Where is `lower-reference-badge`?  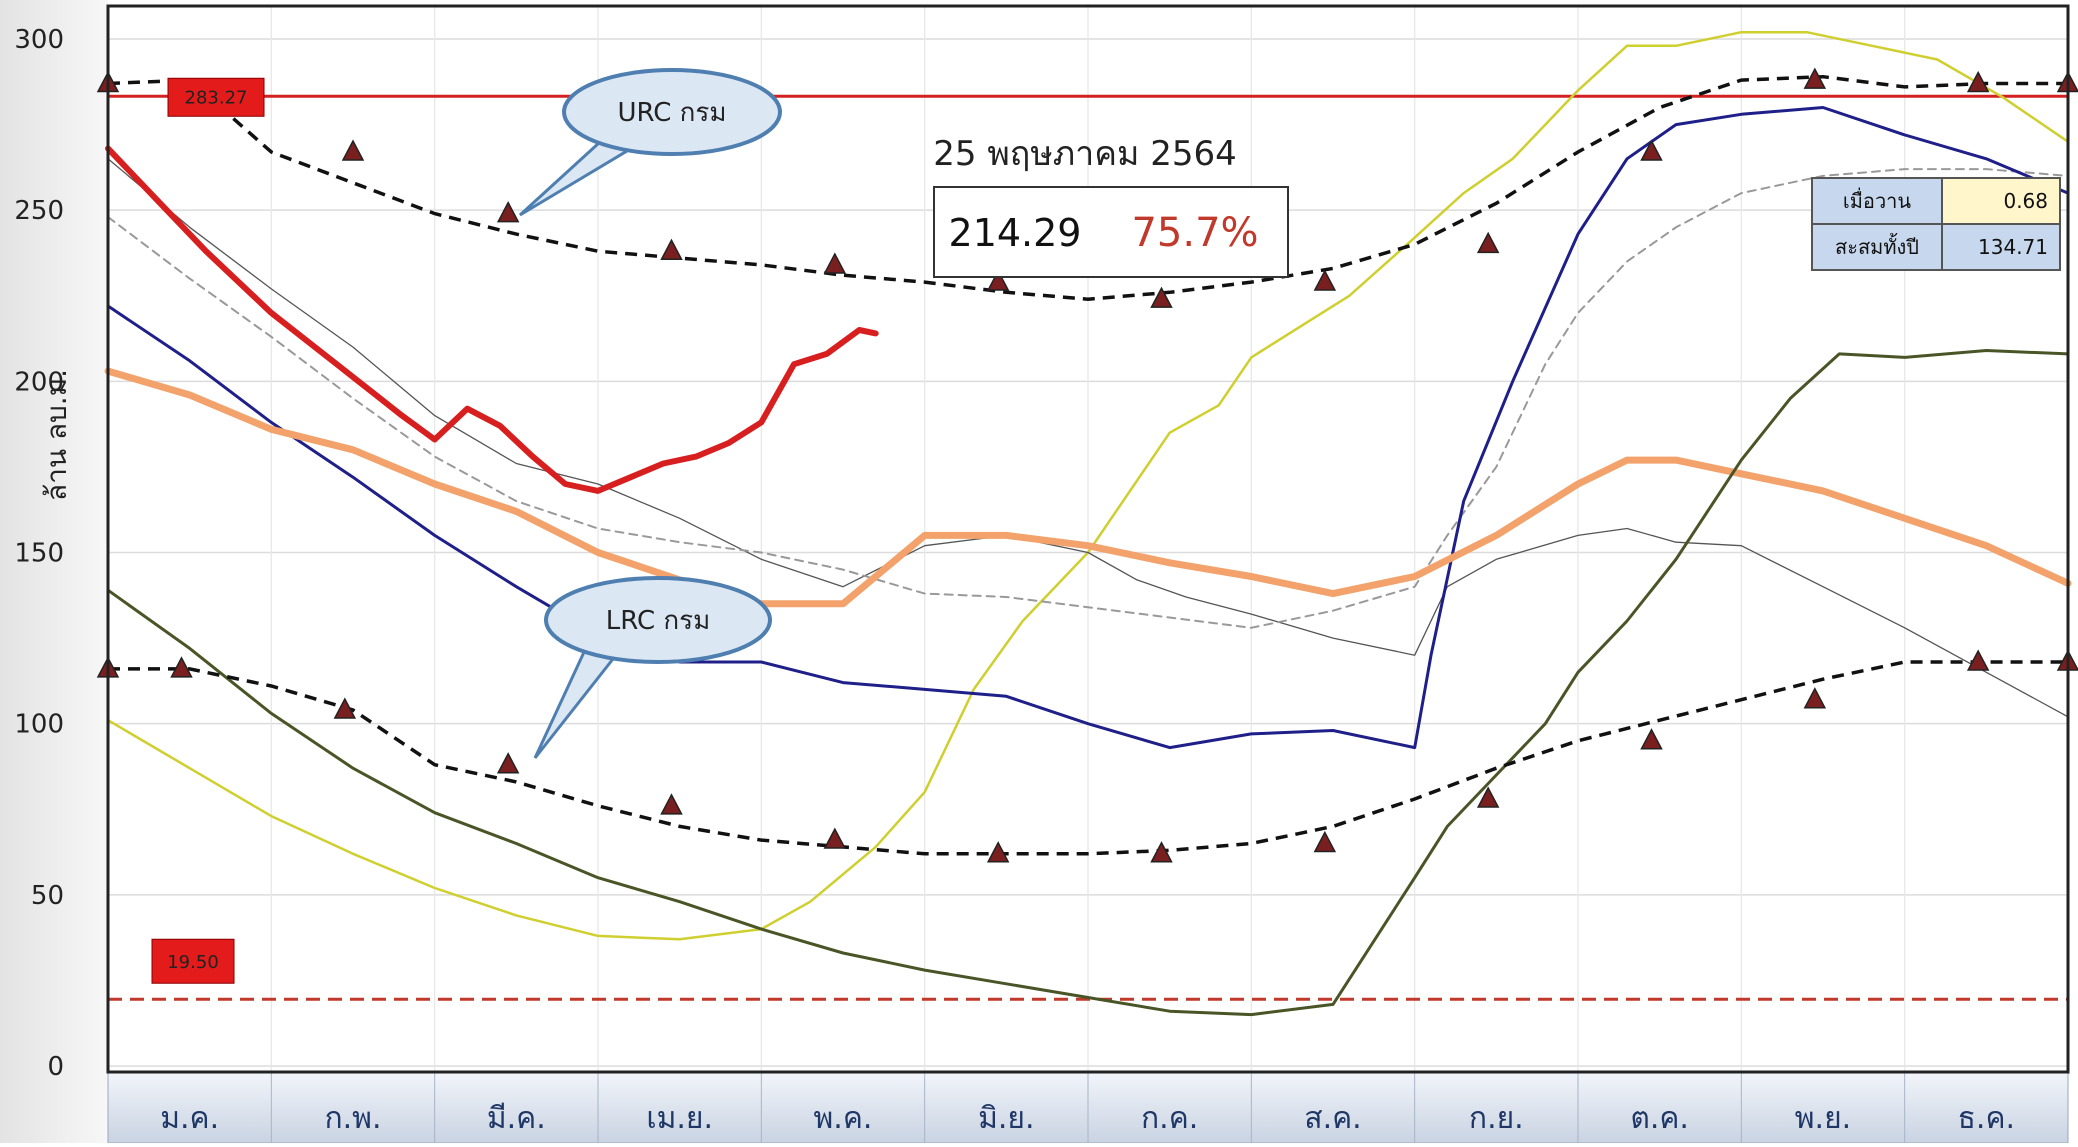
lower-reference-badge is located at coordinates (193, 961).